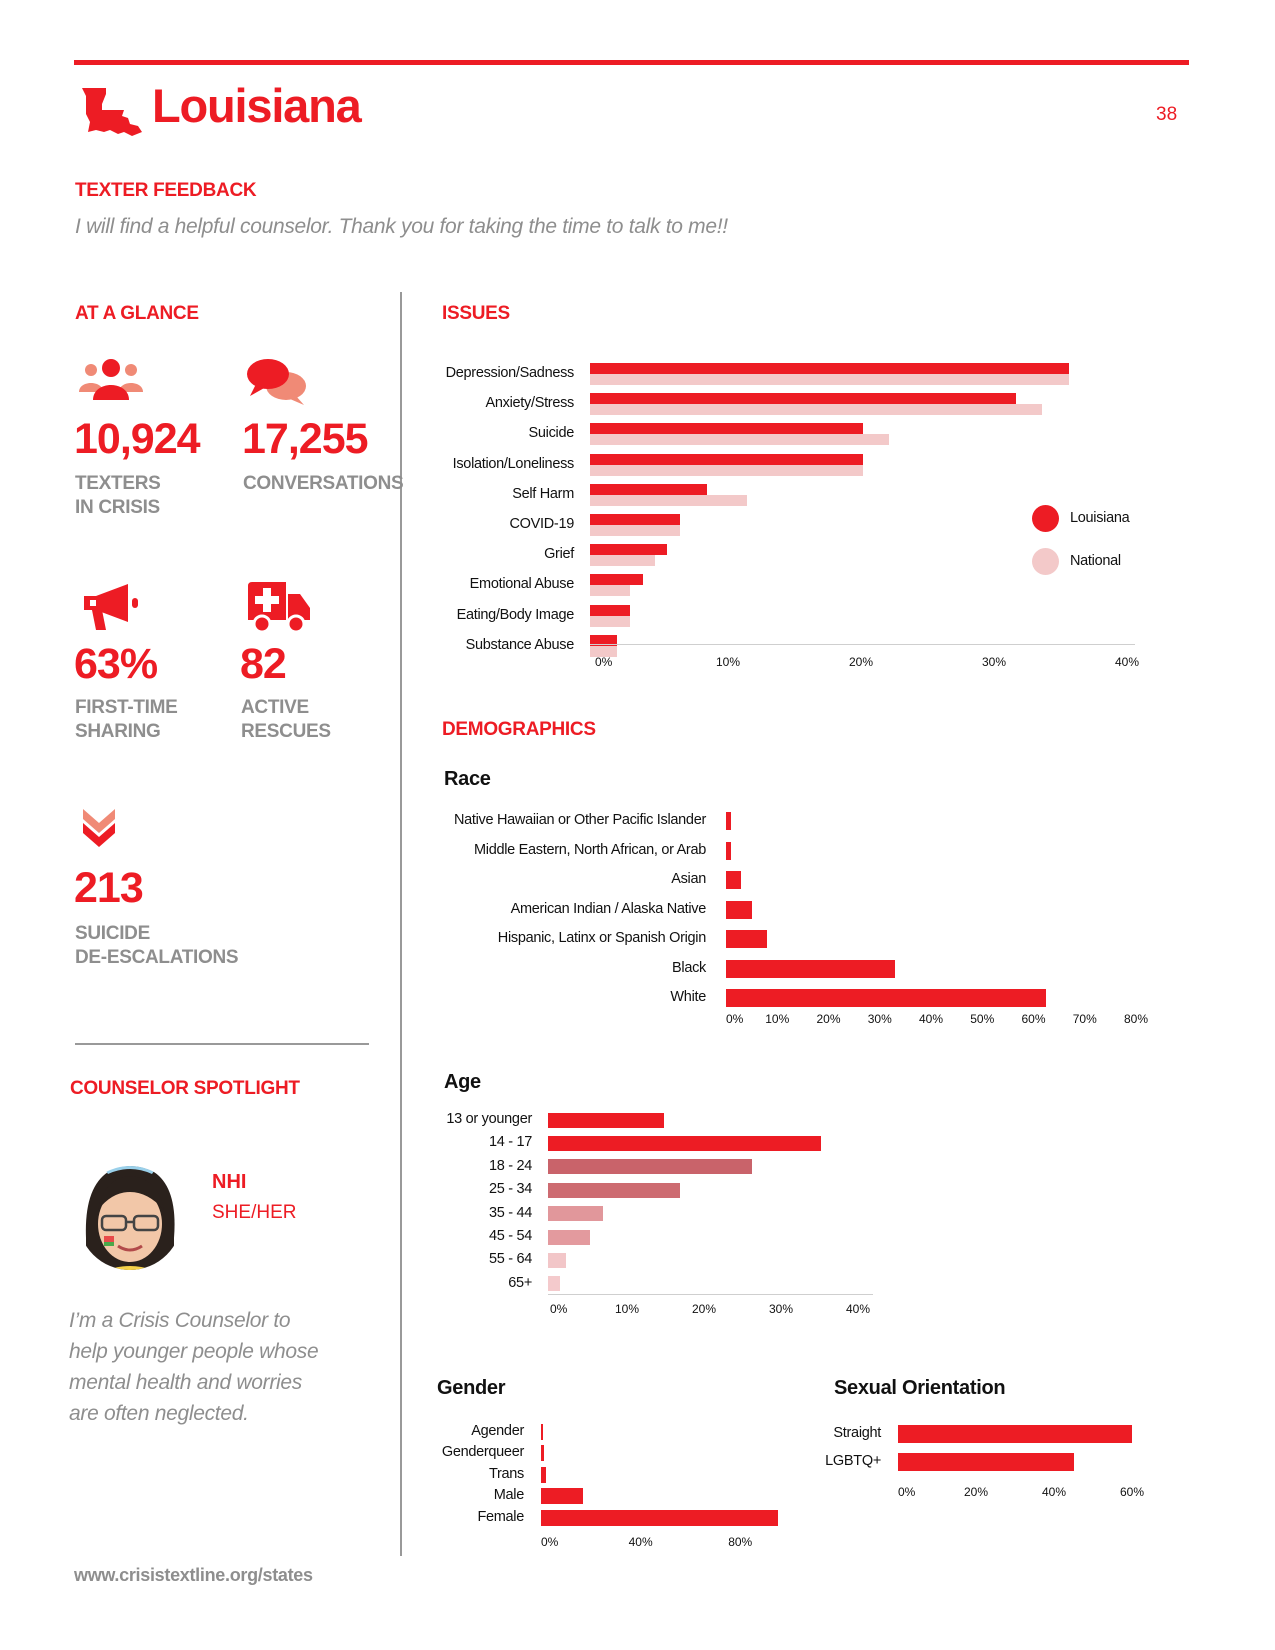 The image size is (1275, 1650). What do you see at coordinates (640, 1542) in the screenshot?
I see `gender-tick-label: 40%` at bounding box center [640, 1542].